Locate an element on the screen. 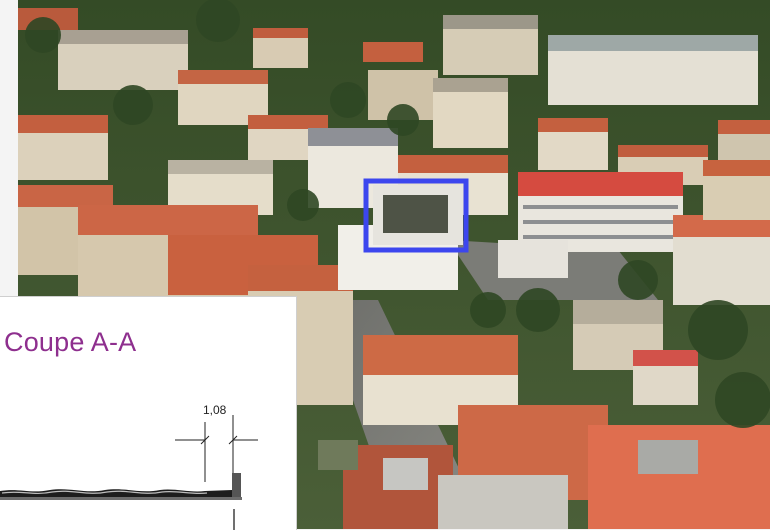 This screenshot has width=770, height=530. roof-section-profile is located at coordinates (121, 501).